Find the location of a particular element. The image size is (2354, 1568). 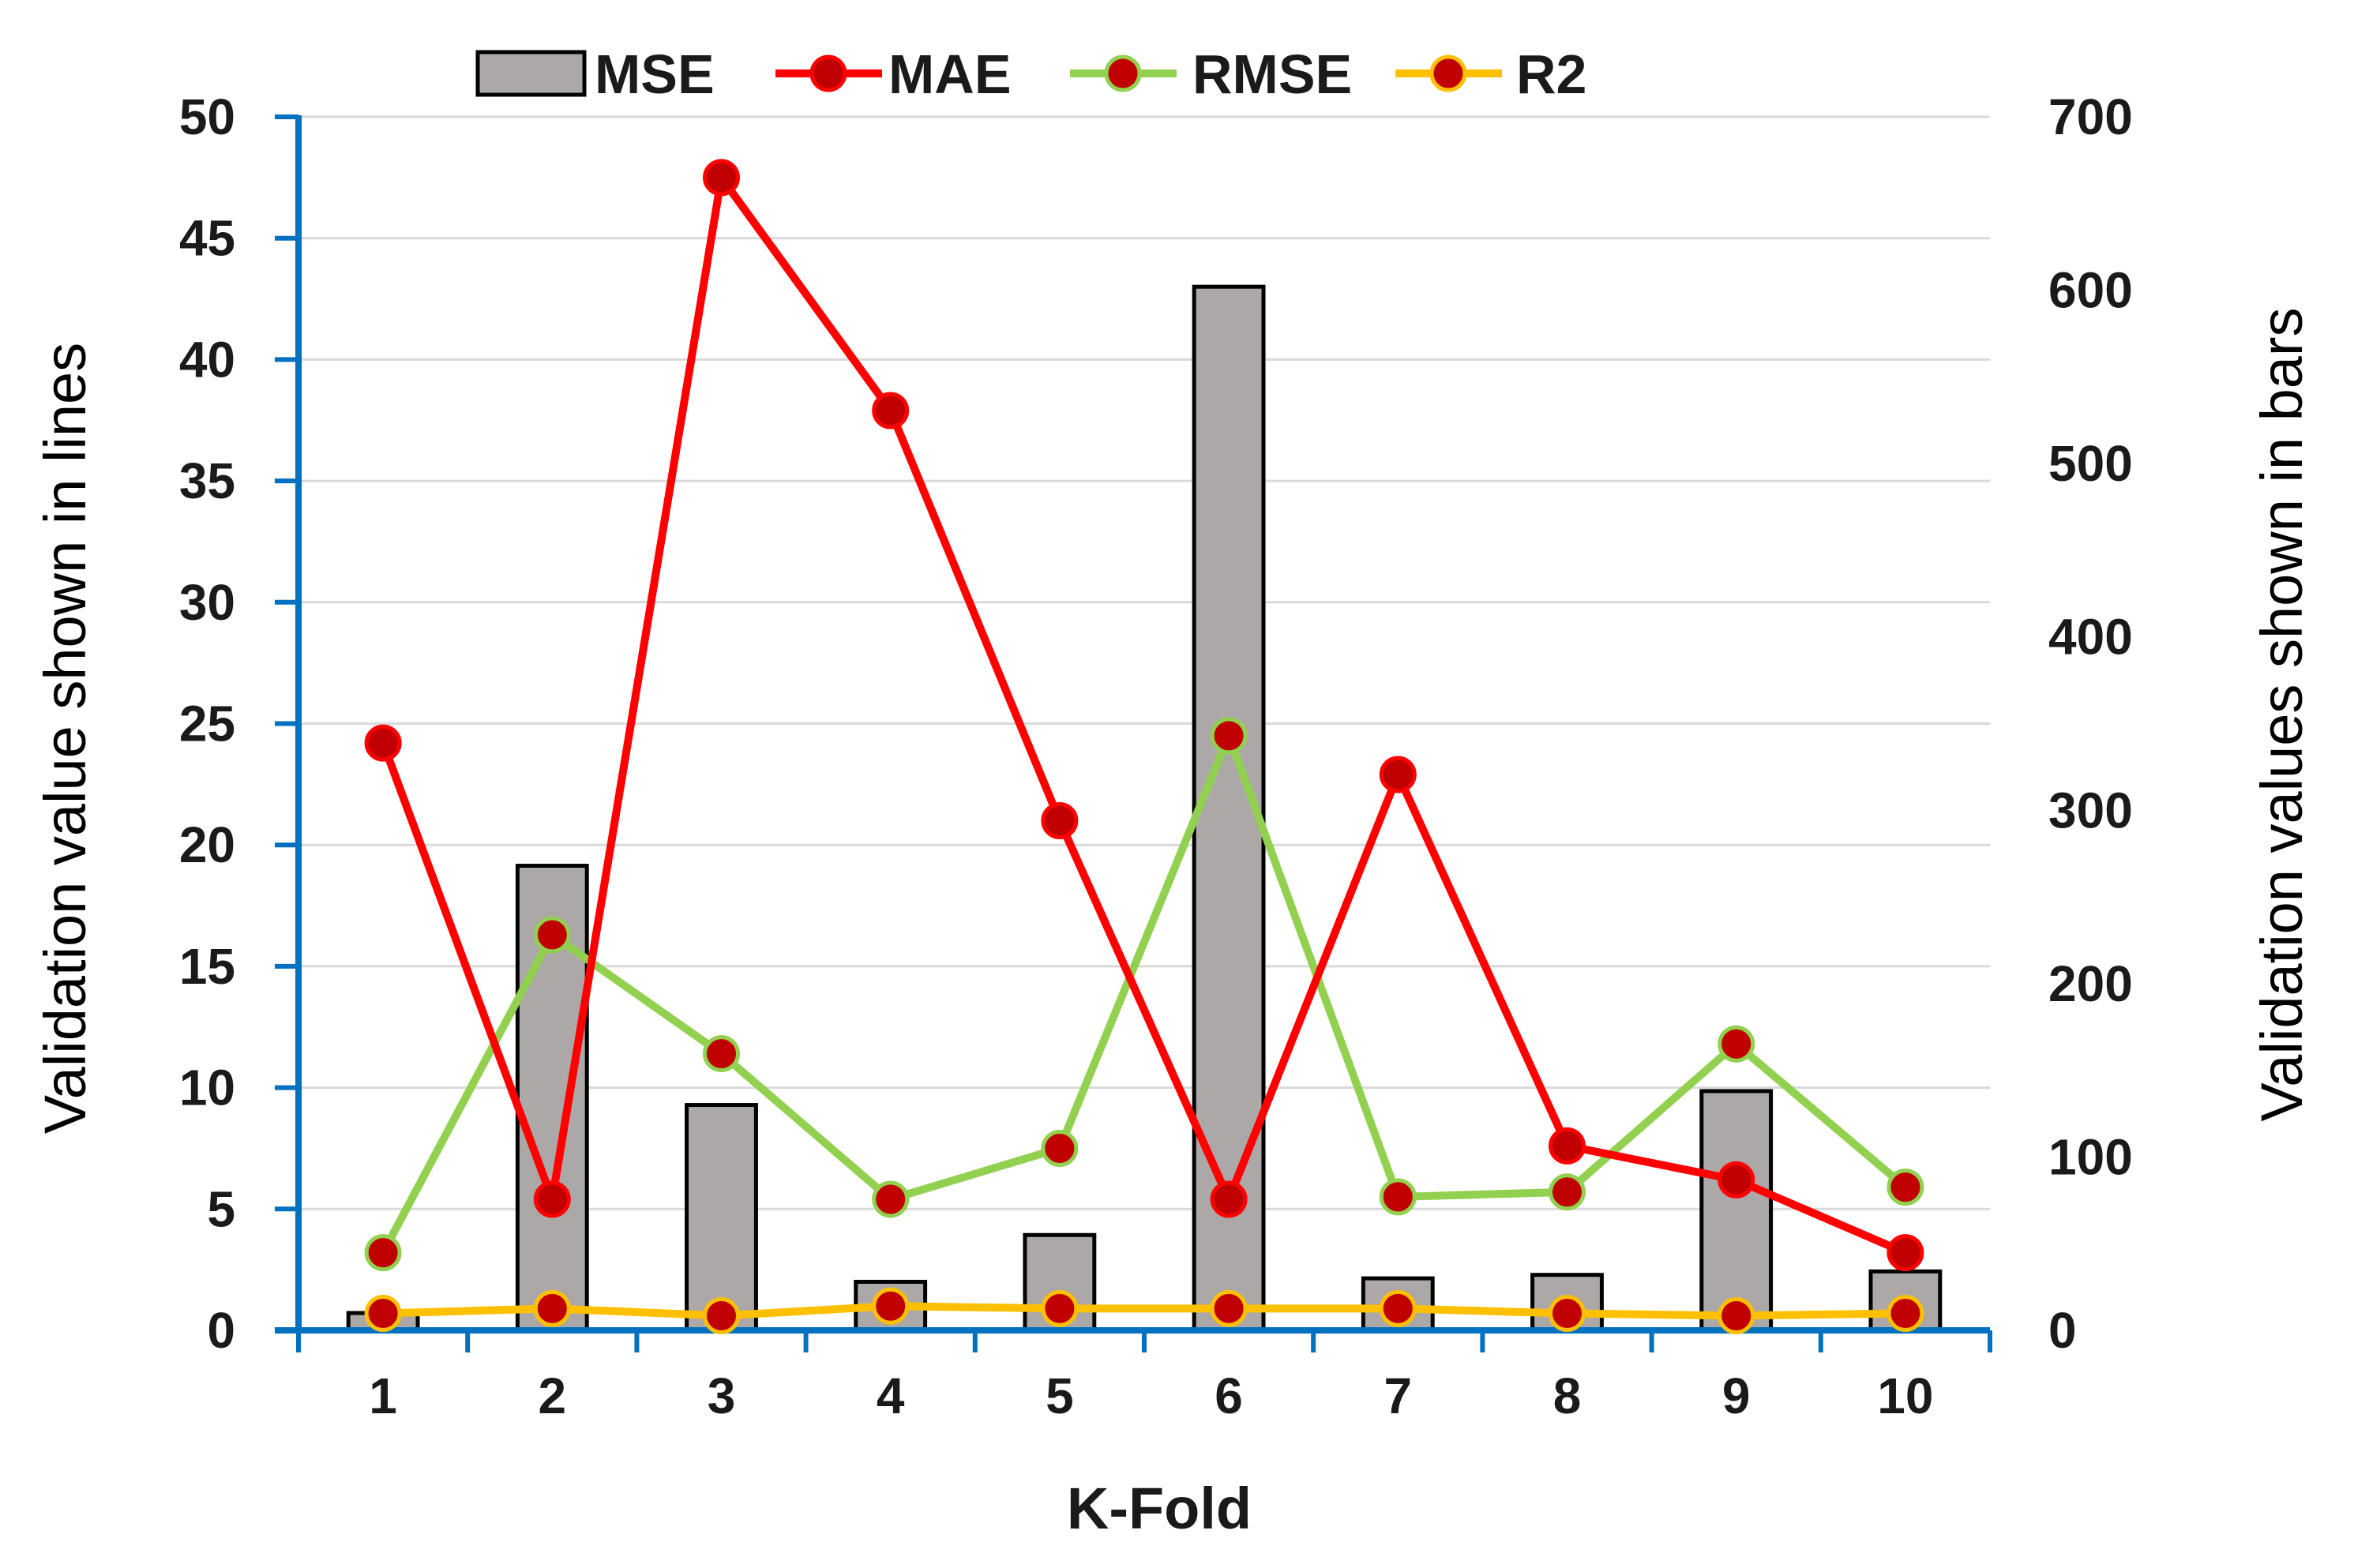

y-left-tick-label-1: 5 is located at coordinates (221, 1208).